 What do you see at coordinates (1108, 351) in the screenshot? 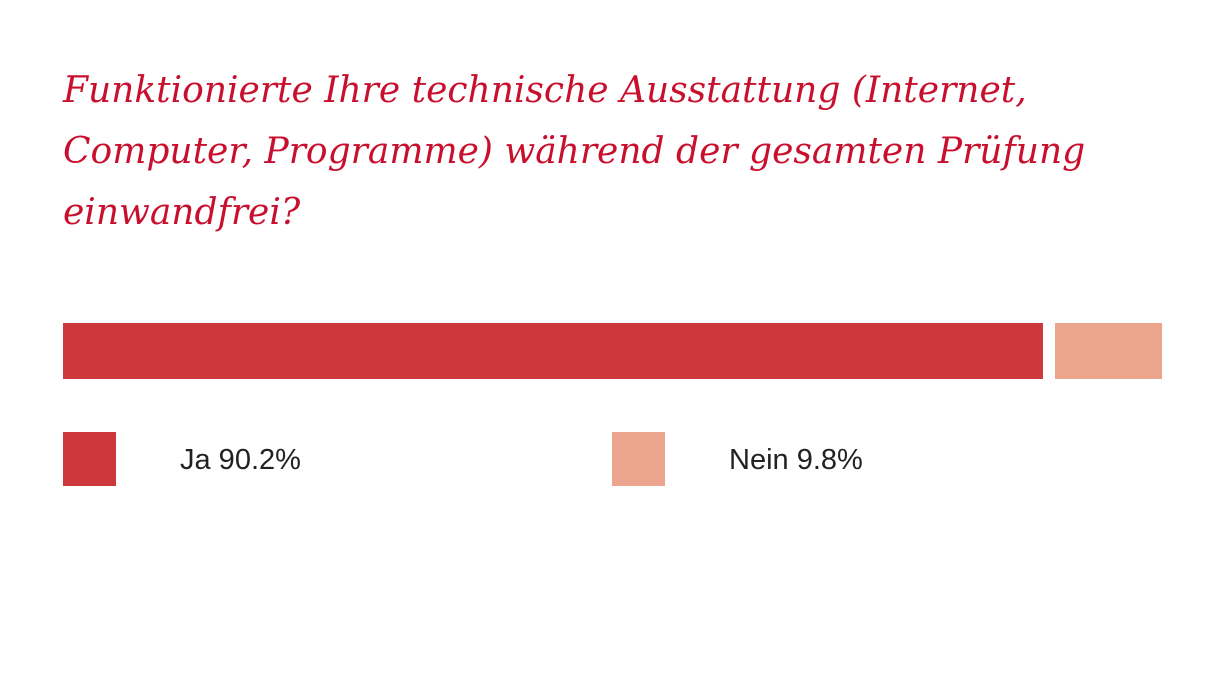
I see `bar-segment-nein` at bounding box center [1108, 351].